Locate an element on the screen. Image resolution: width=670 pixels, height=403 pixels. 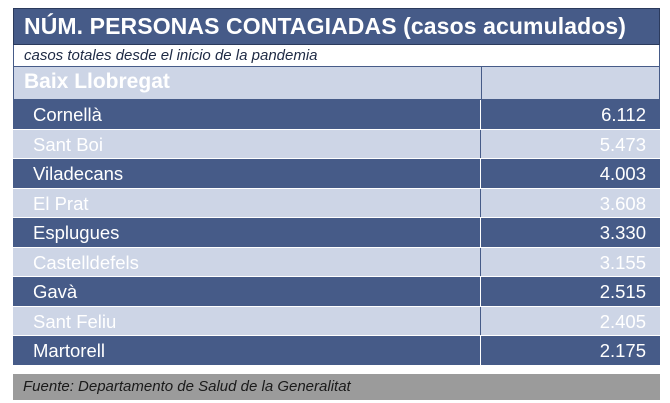
table-row: Esplugues 3.330 is located at coordinates (336, 233).